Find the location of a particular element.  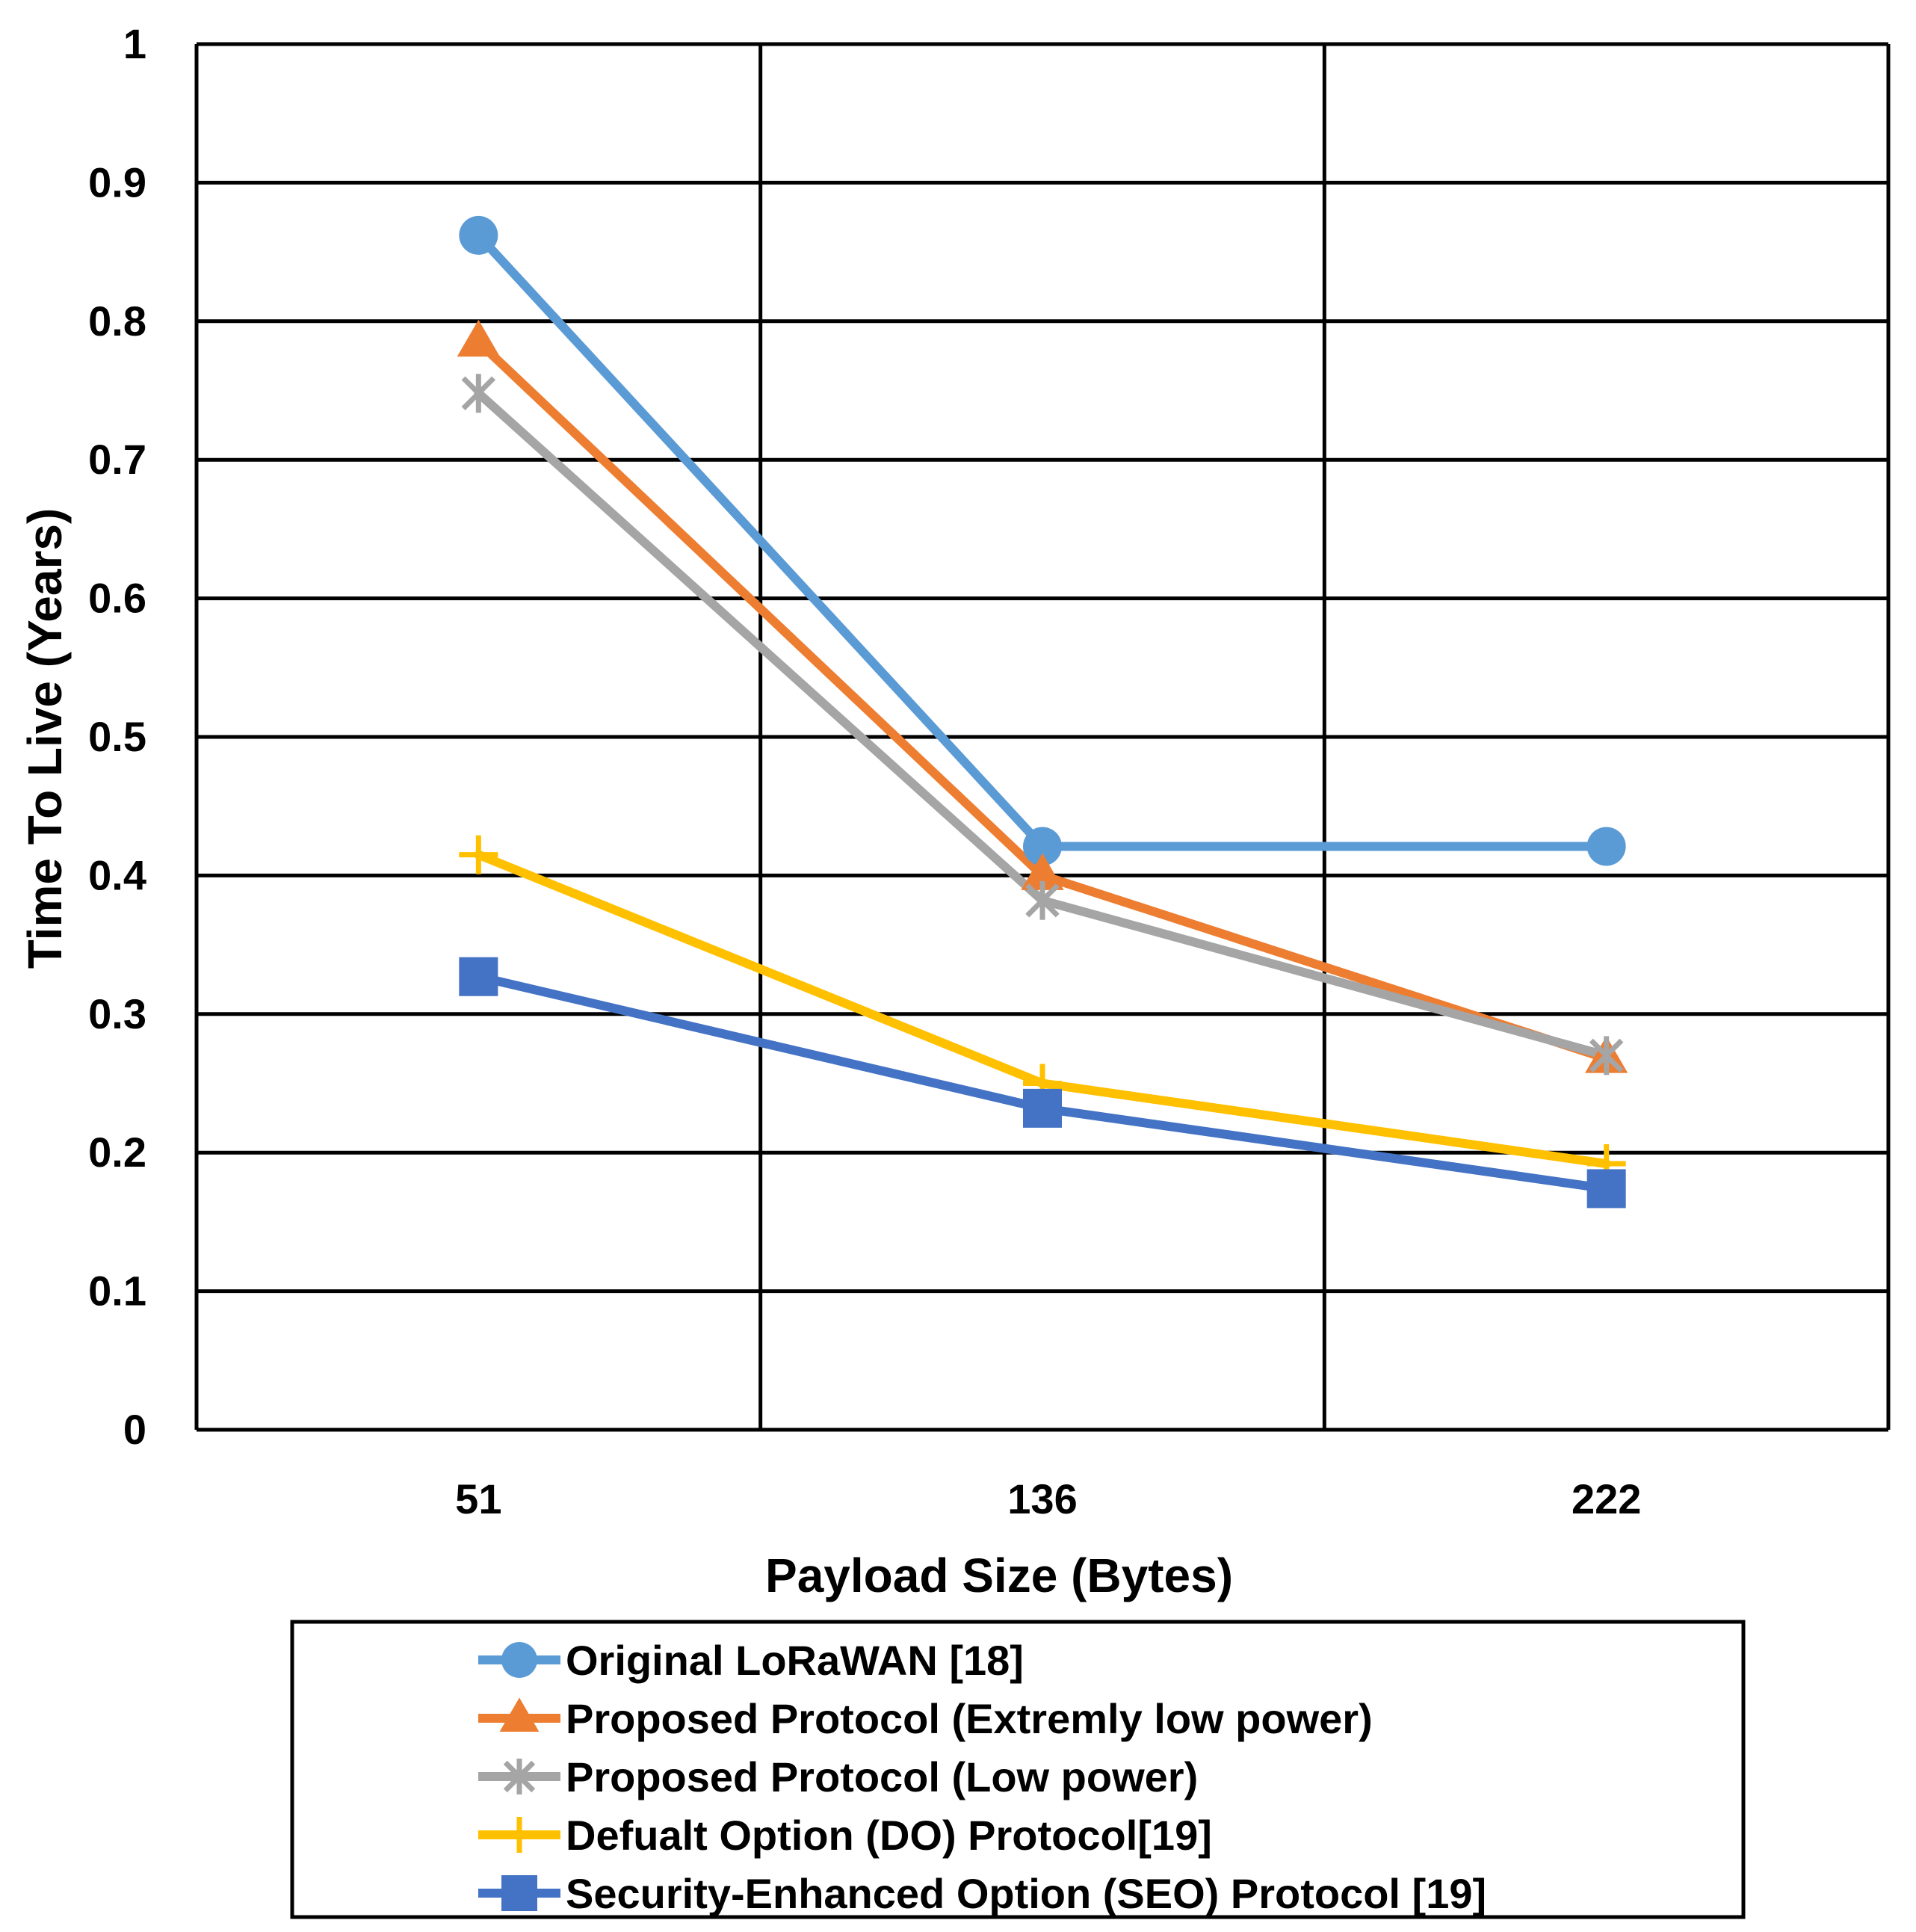

x-tick-label: 136 is located at coordinates (1042, 1498).